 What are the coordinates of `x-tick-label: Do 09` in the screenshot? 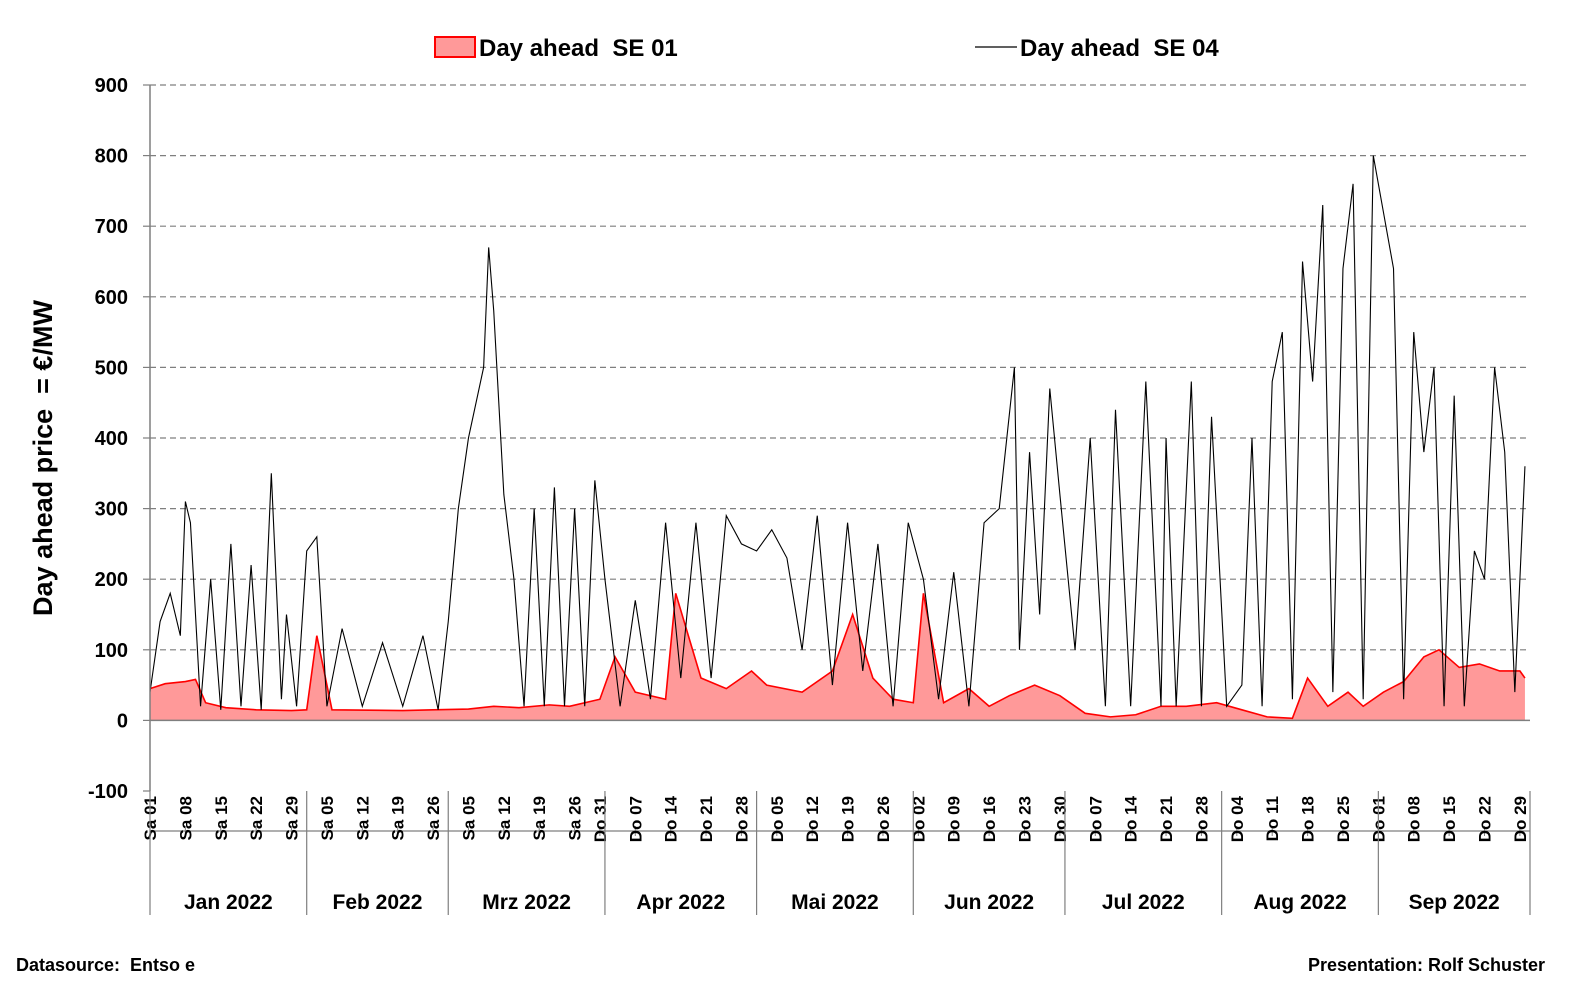 It's located at (954, 819).